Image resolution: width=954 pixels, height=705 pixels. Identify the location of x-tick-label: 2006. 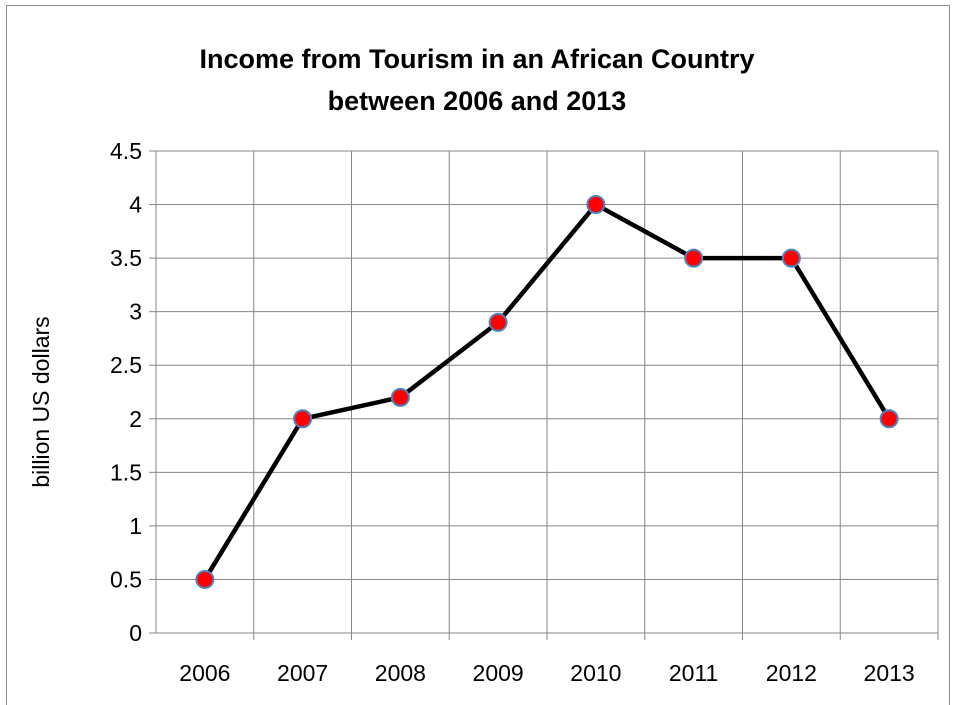
(204, 673).